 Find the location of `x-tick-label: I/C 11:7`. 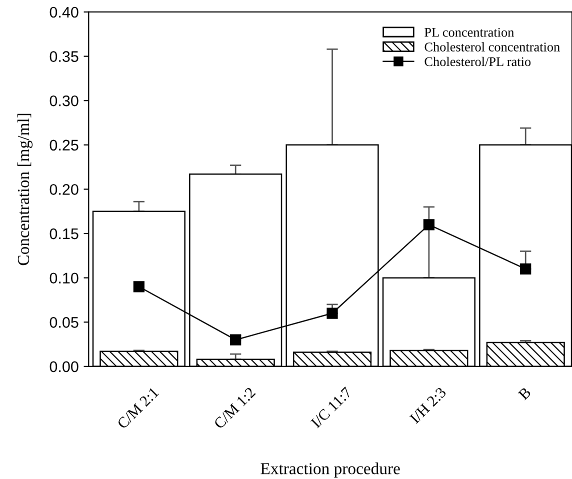

x-tick-label: I/C 11:7 is located at coordinates (331, 407).